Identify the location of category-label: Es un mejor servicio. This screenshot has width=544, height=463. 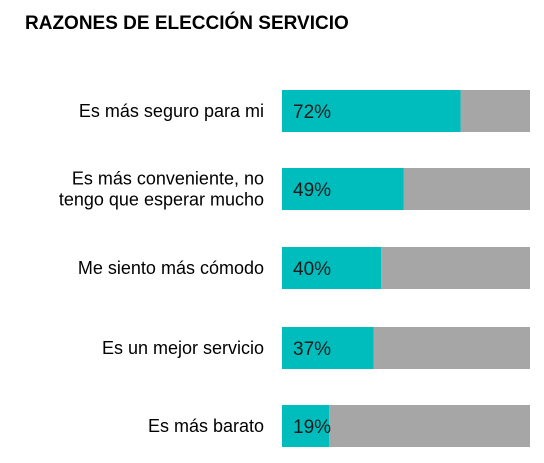
(183, 348).